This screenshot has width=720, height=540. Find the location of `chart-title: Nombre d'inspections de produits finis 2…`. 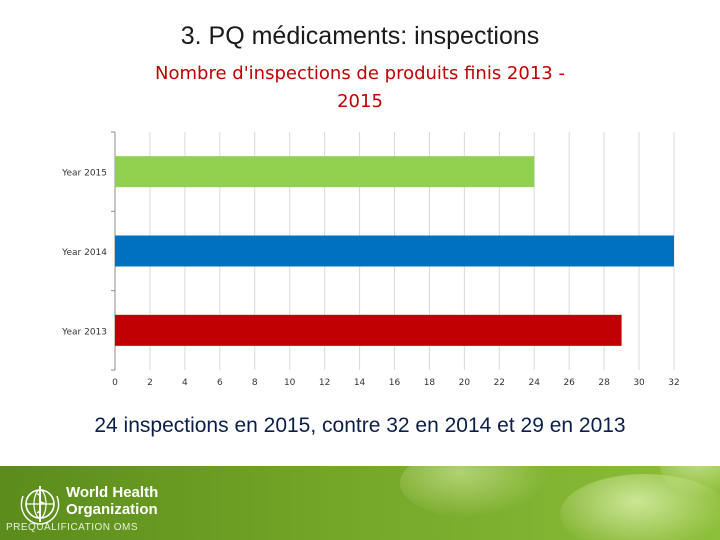

chart-title: Nombre d'inspections de produits finis 2… is located at coordinates (360, 88).